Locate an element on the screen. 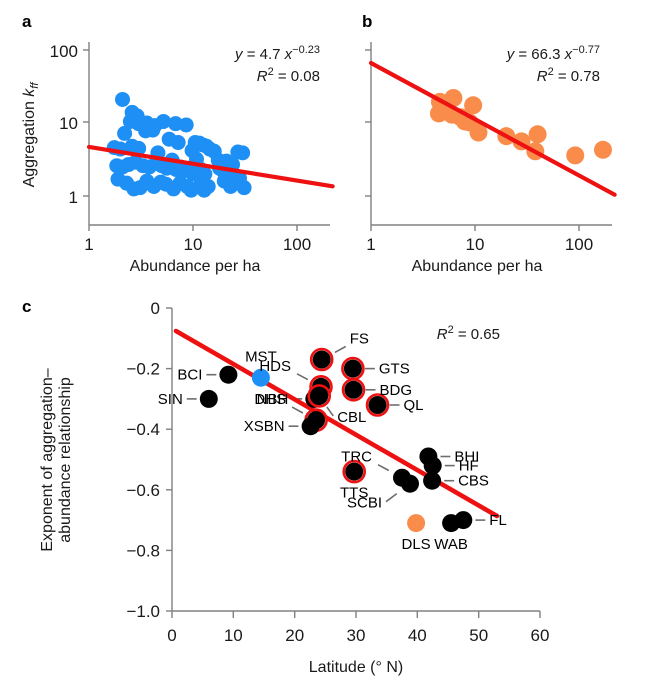 The height and width of the screenshot is (682, 670). panel-a-letter: a is located at coordinates (27, 21).